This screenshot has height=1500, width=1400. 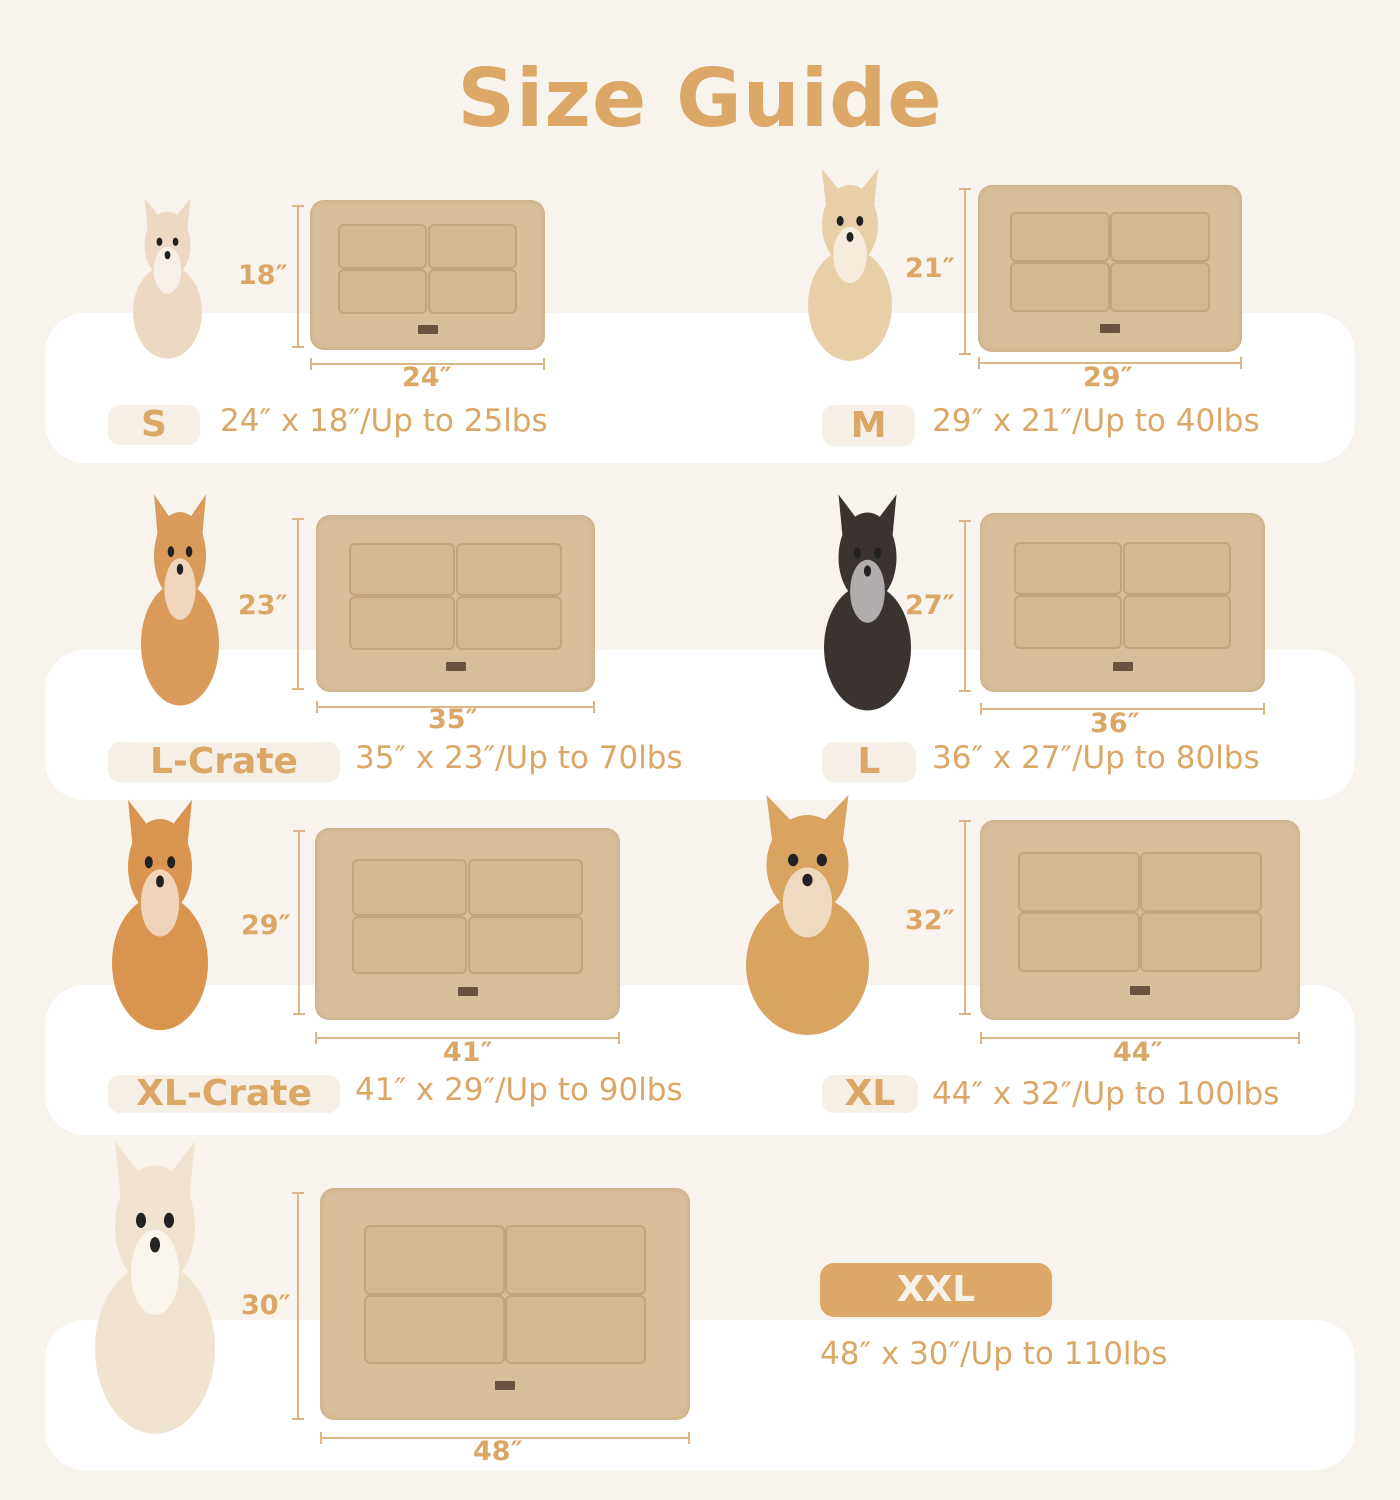 What do you see at coordinates (1108, 377) in the screenshot?
I see `width-label: 29″` at bounding box center [1108, 377].